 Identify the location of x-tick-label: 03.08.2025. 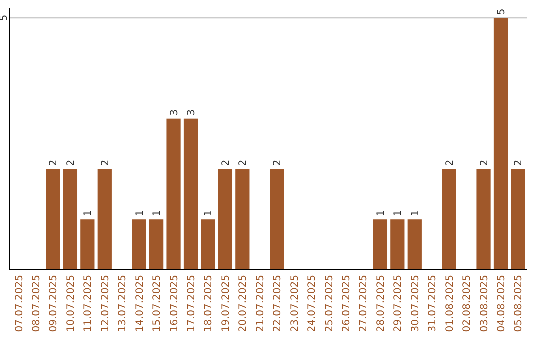
(484, 303).